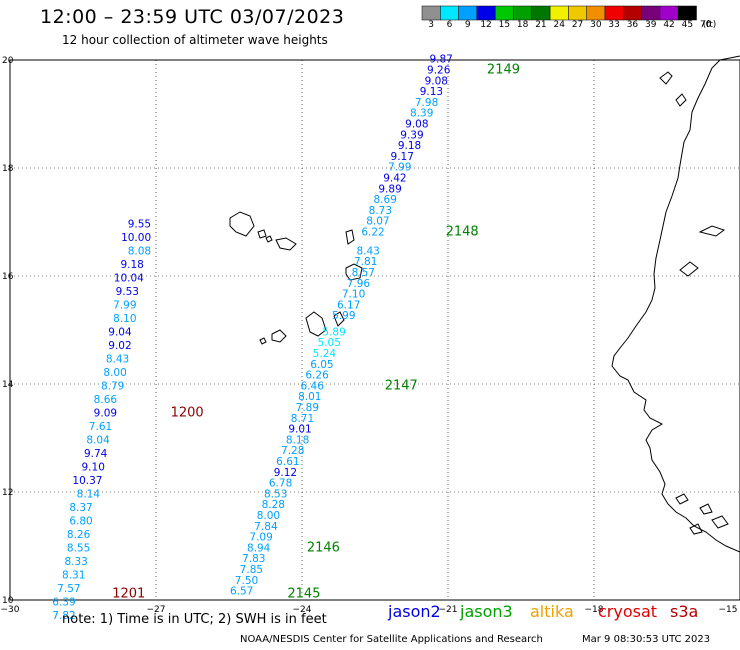 This screenshot has width=740, height=650. Describe the element at coordinates (187, 412) in the screenshot. I see `pass-number-label: 1200` at that location.